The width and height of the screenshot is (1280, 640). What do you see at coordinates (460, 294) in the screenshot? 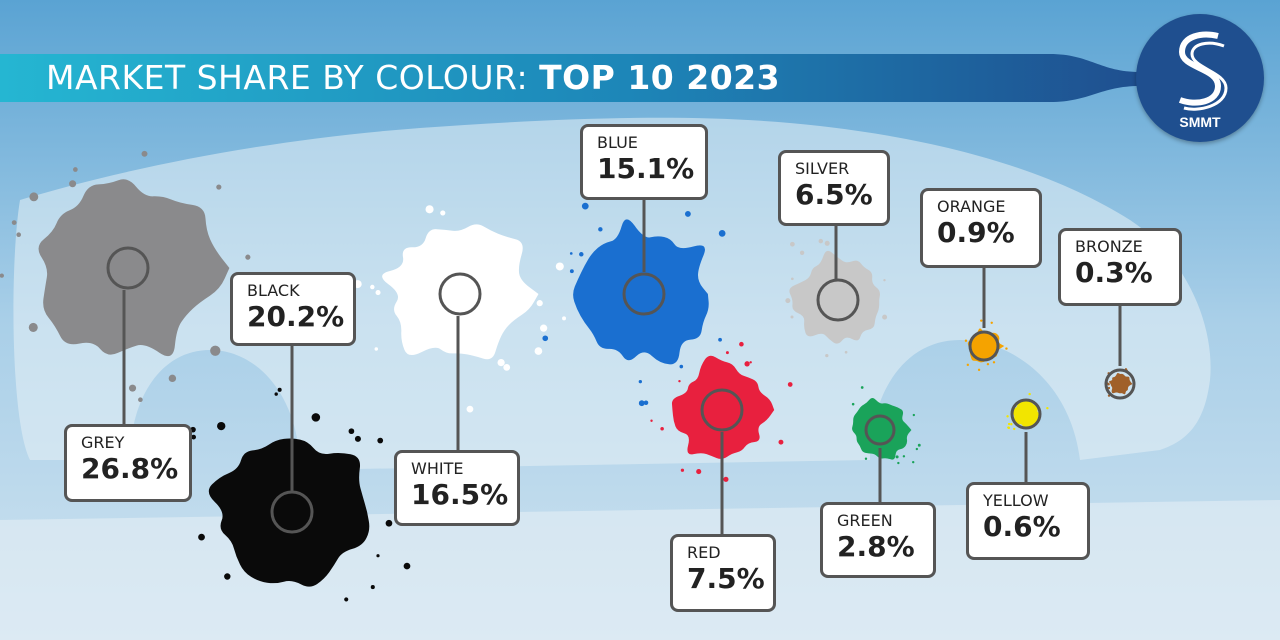
I see `marker-ring-white` at bounding box center [460, 294].